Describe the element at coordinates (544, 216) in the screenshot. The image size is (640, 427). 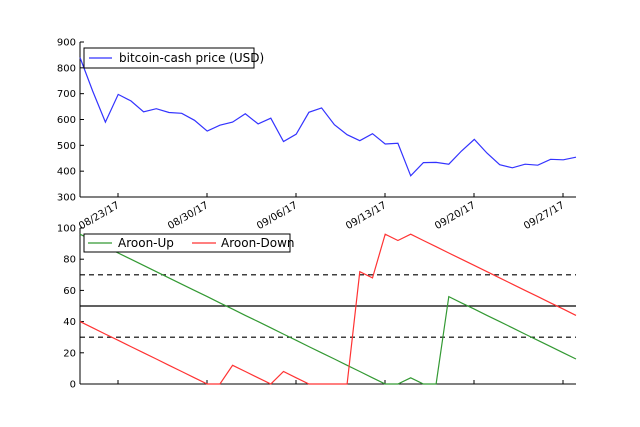
I see `price-xtick-label: 09/27/17` at that location.